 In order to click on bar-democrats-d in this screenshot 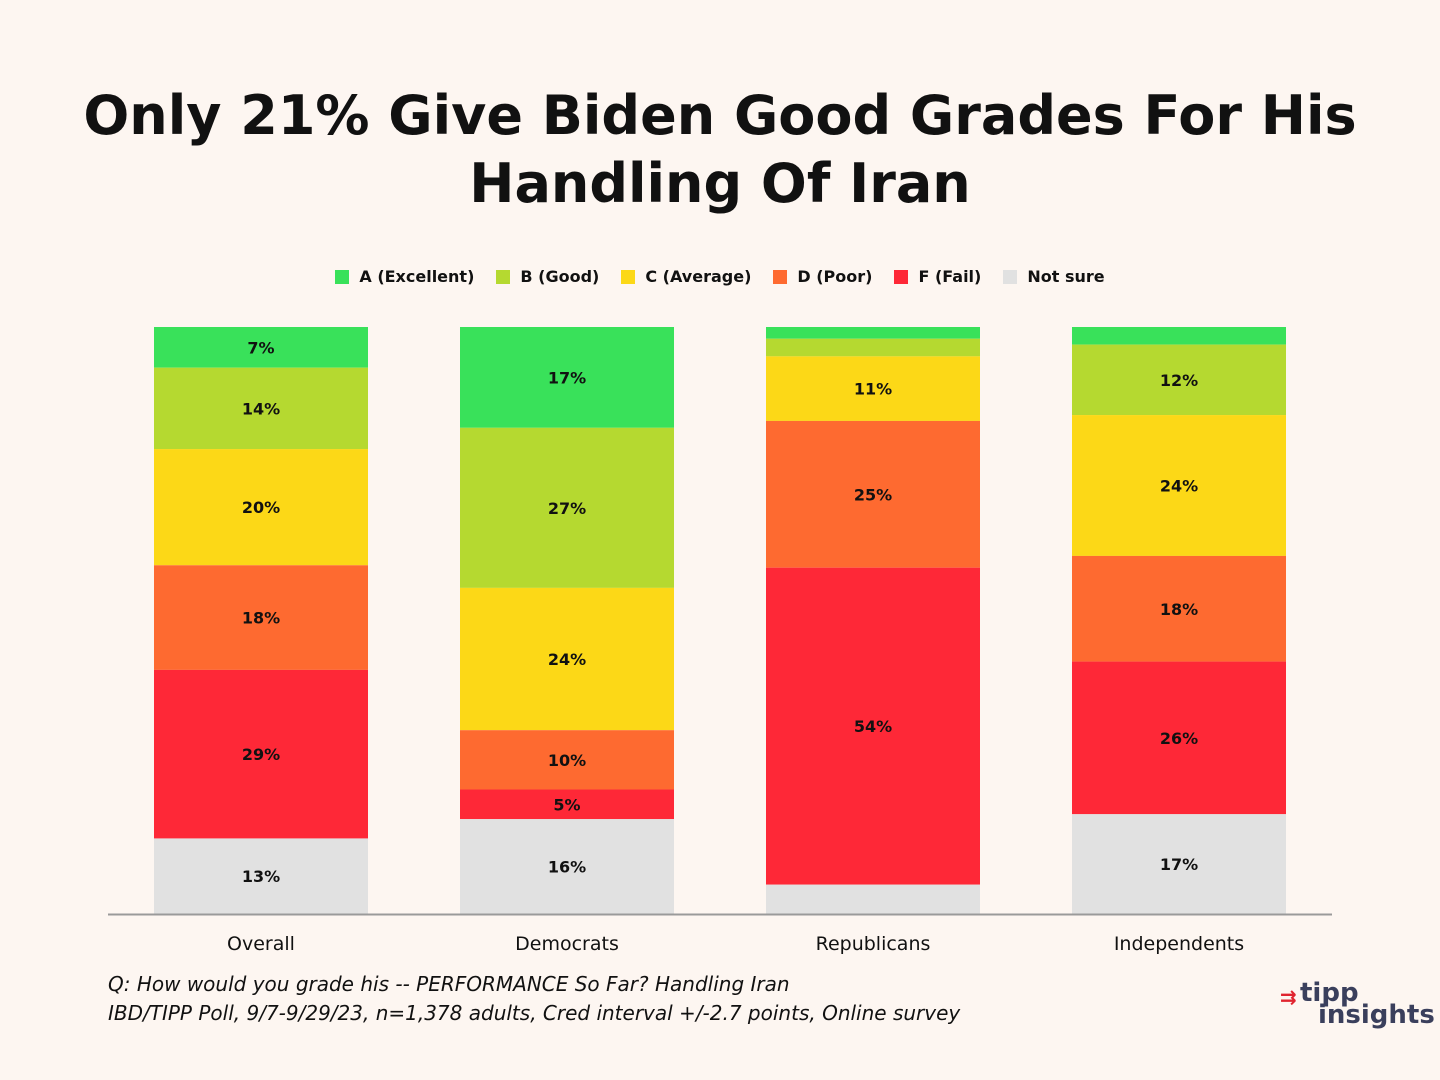, I will do `click(567, 760)`.